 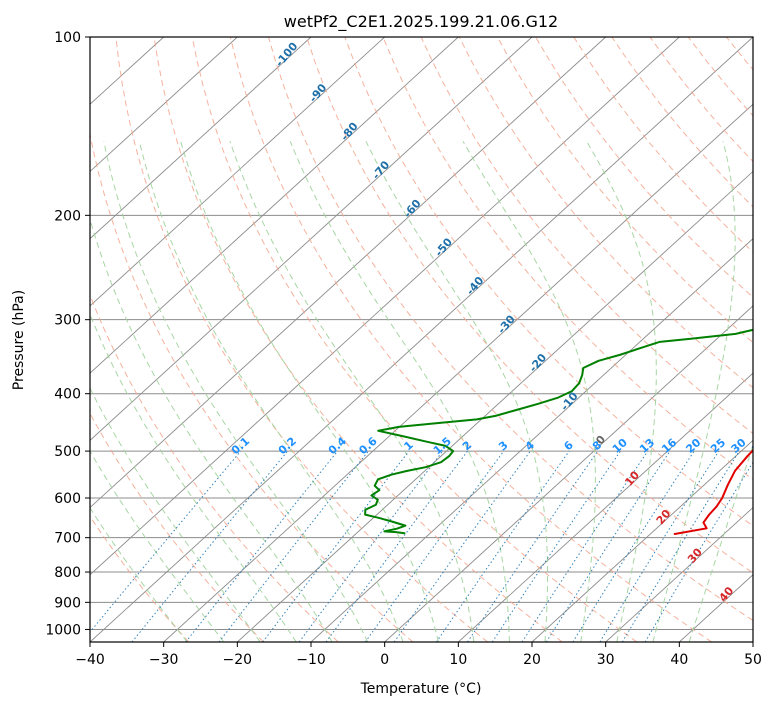 I want to click on x-tick-label: 10, so click(x=458, y=660).